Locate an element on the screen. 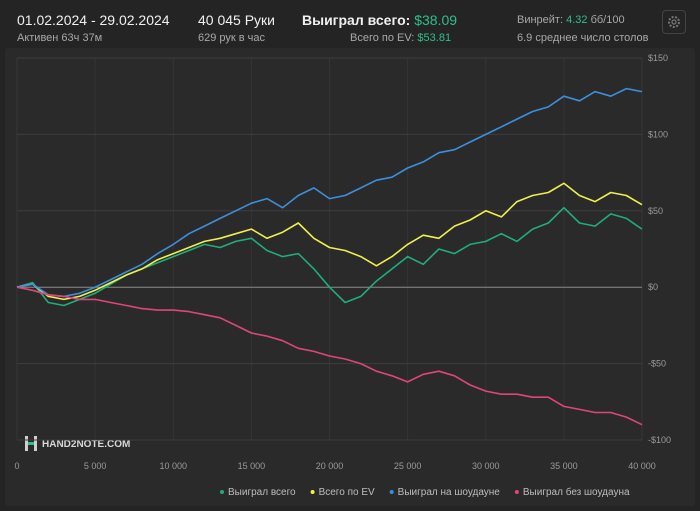 The image size is (700, 511). ev-value: $53.81 is located at coordinates (434, 38).